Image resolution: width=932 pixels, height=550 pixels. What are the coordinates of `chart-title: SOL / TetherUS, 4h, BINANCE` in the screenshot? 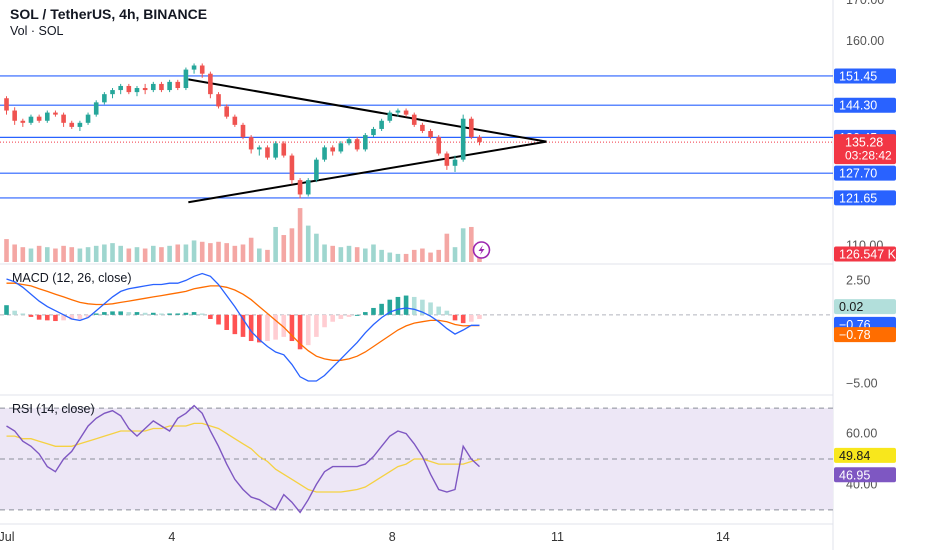 It's located at (109, 14).